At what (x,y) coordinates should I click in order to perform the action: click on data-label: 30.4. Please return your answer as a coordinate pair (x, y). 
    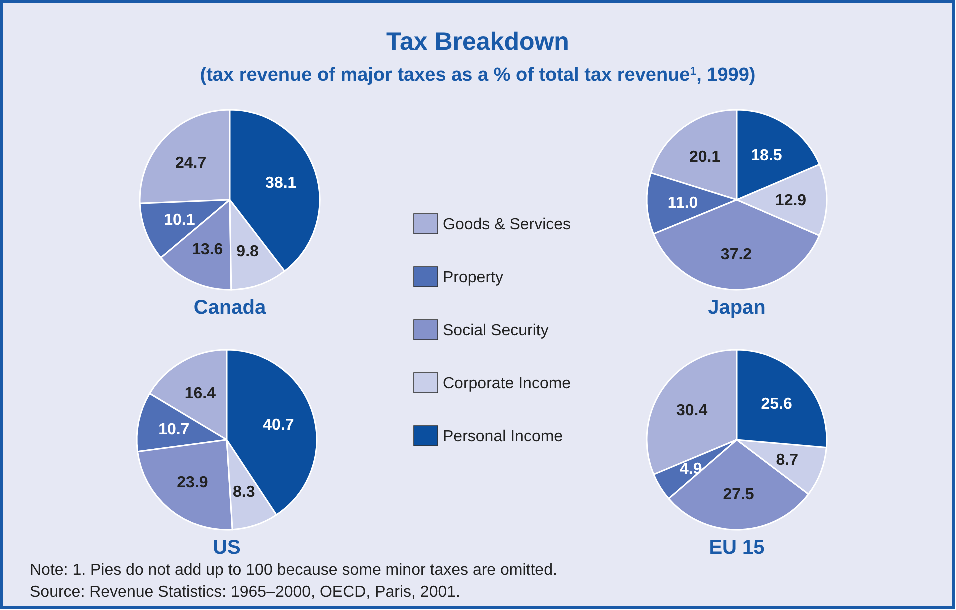
    Looking at the image, I should click on (692, 411).